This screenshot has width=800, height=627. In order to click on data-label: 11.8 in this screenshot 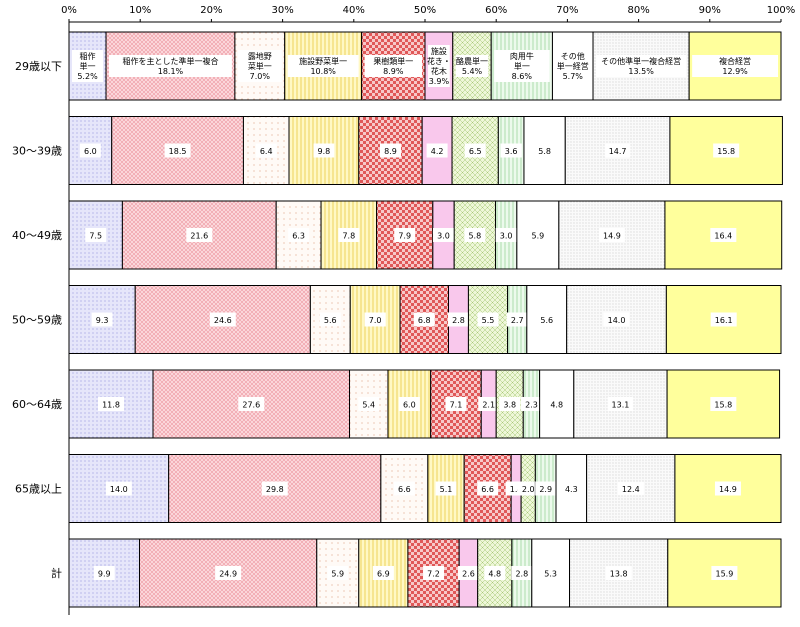, I will do `click(111, 405)`.